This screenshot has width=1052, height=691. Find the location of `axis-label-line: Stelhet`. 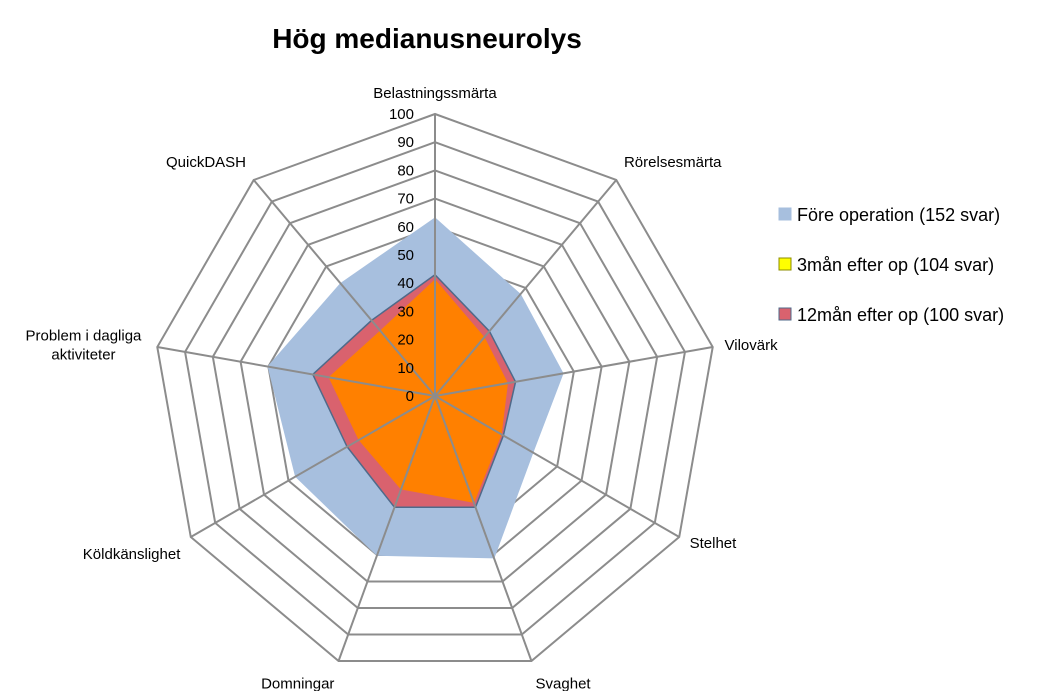

axis-label-line: Stelhet is located at coordinates (714, 543).